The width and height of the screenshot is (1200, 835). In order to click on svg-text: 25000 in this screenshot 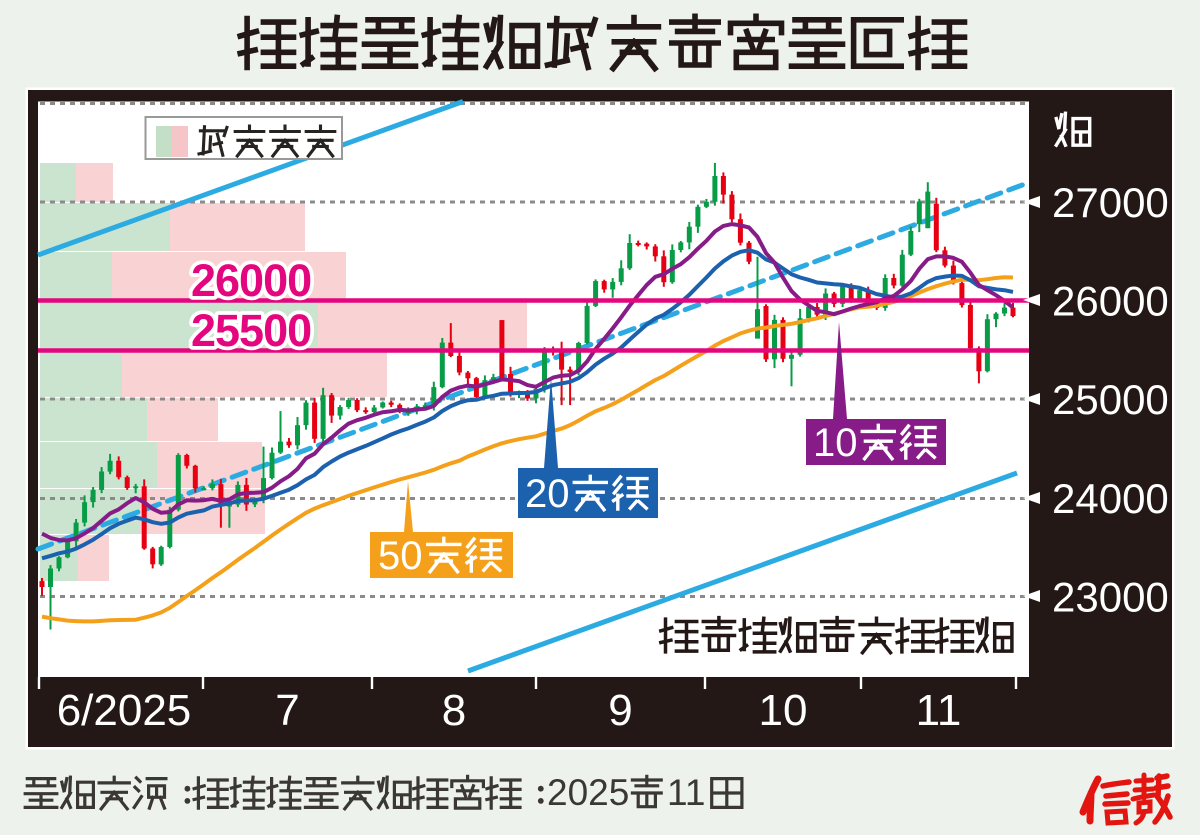, I will do `click(1110, 399)`.